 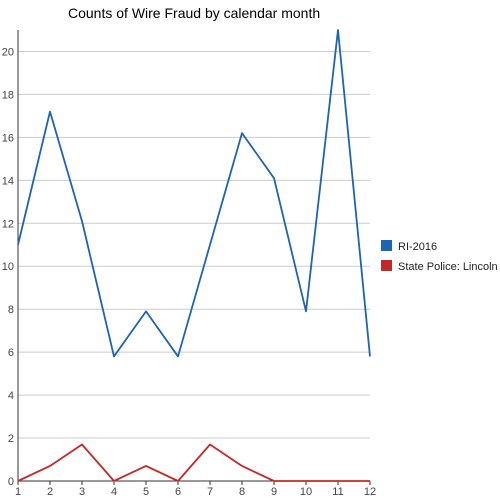 What do you see at coordinates (306, 492) in the screenshot?
I see `x-tick-label: 10` at bounding box center [306, 492].